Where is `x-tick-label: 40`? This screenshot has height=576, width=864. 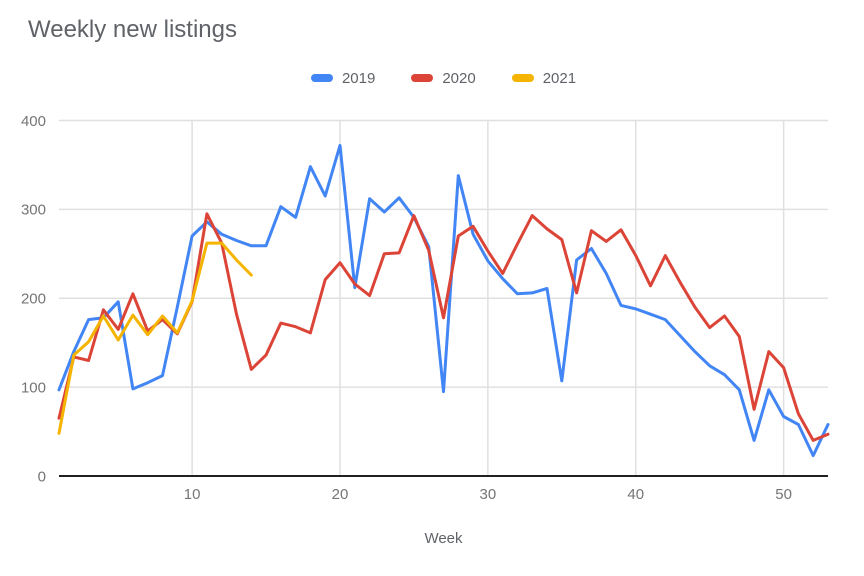
x-tick-label: 40 is located at coordinates (635, 494).